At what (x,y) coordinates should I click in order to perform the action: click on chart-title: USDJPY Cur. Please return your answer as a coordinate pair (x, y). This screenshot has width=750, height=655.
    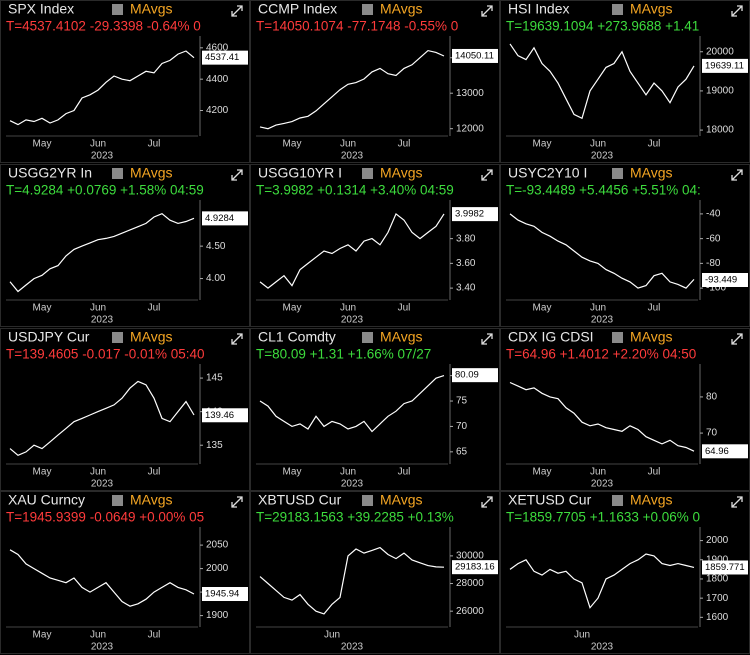
    Looking at the image, I should click on (49, 336).